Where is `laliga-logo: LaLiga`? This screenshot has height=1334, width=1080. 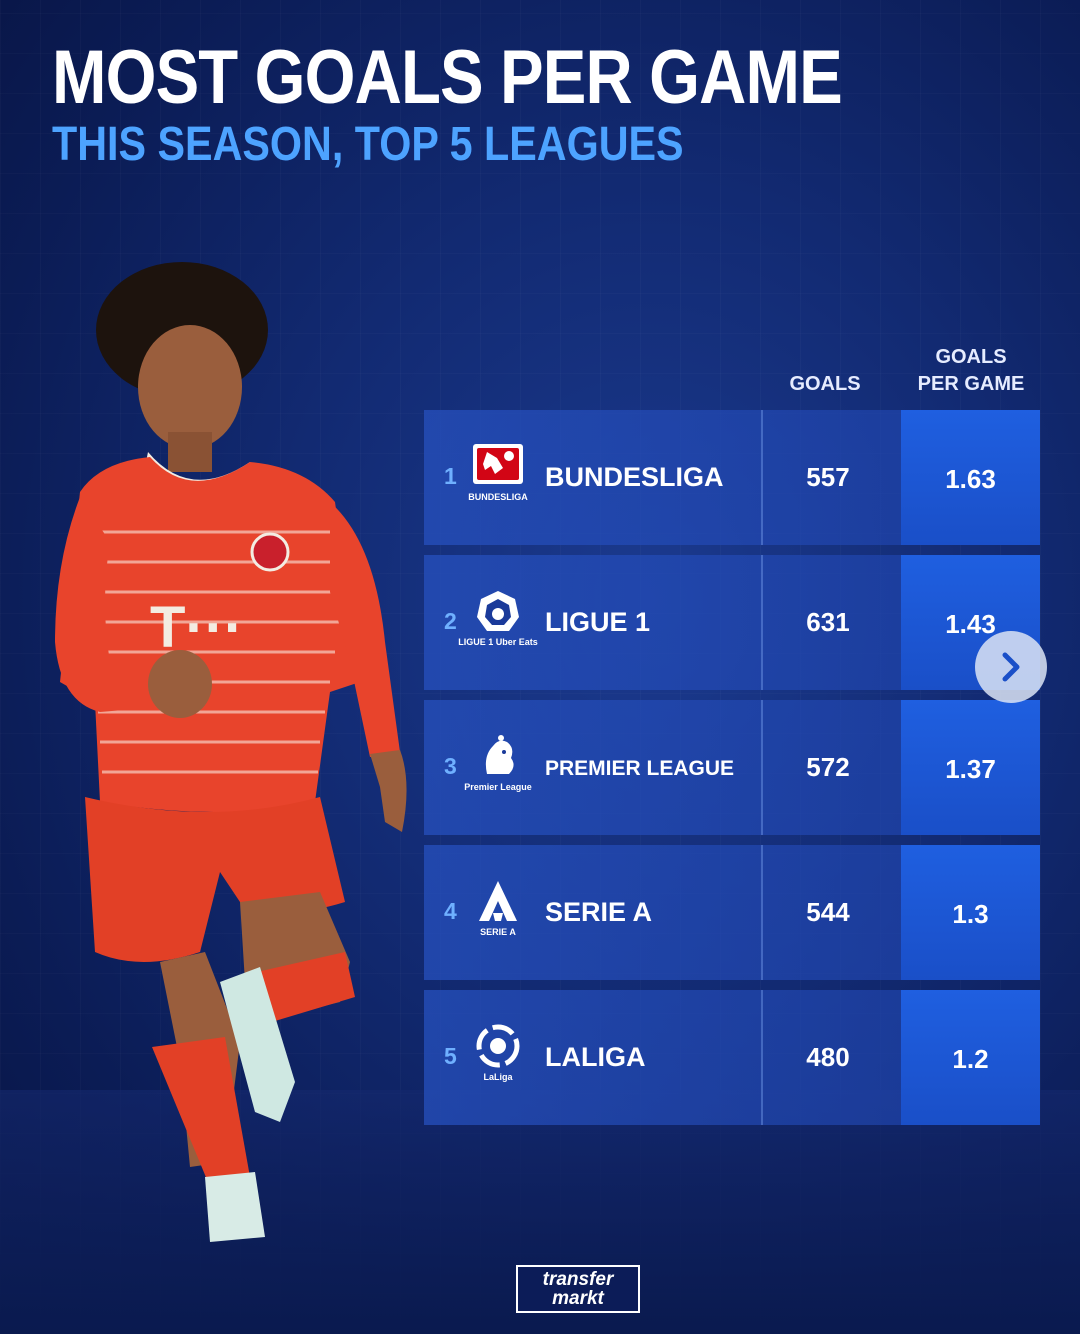 laliga-logo: LaLiga is located at coordinates (498, 1057).